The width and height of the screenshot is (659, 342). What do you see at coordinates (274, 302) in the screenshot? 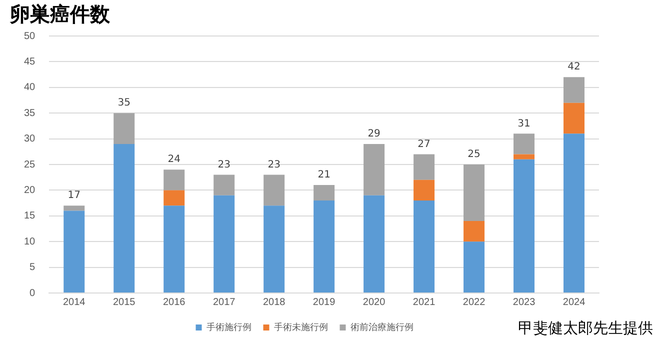
I see `x-tick-label: 2018` at bounding box center [274, 302].